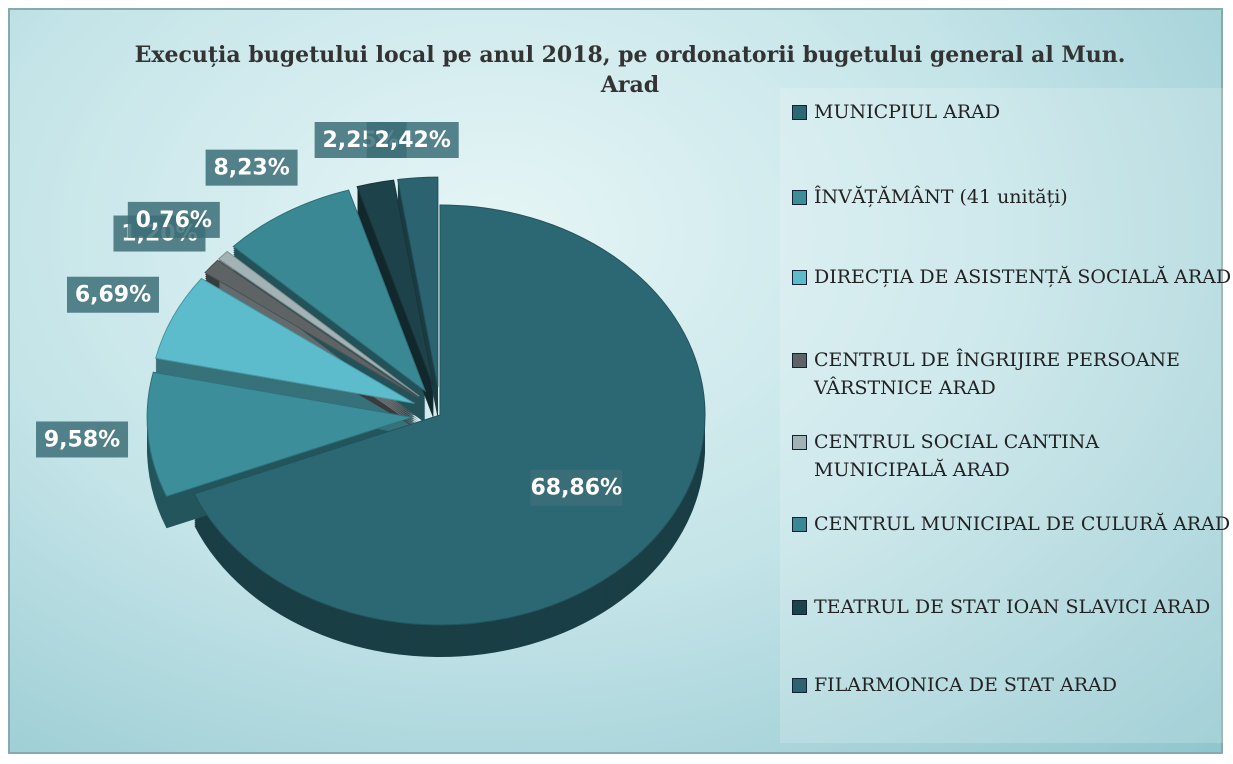 The width and height of the screenshot is (1233, 764). I want to click on legend-label: CENTRUL SOCIAL CANTINA MUNICIPALĂ ARAD, so click(957, 456).